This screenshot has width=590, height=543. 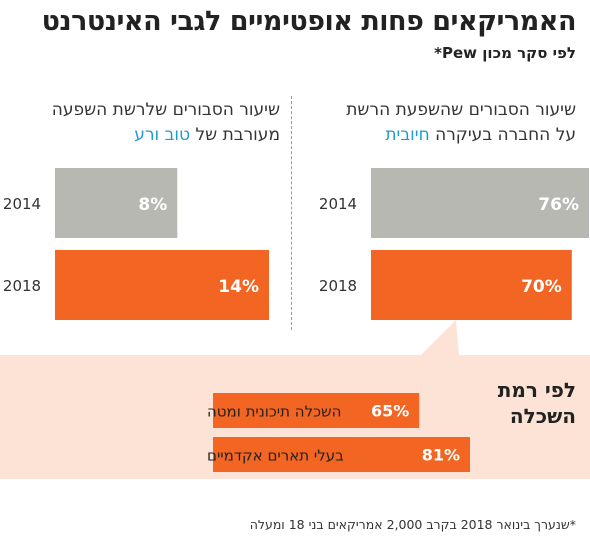 I want to click on right-panel-year-label-2014: 2014, so click(x=338, y=204).